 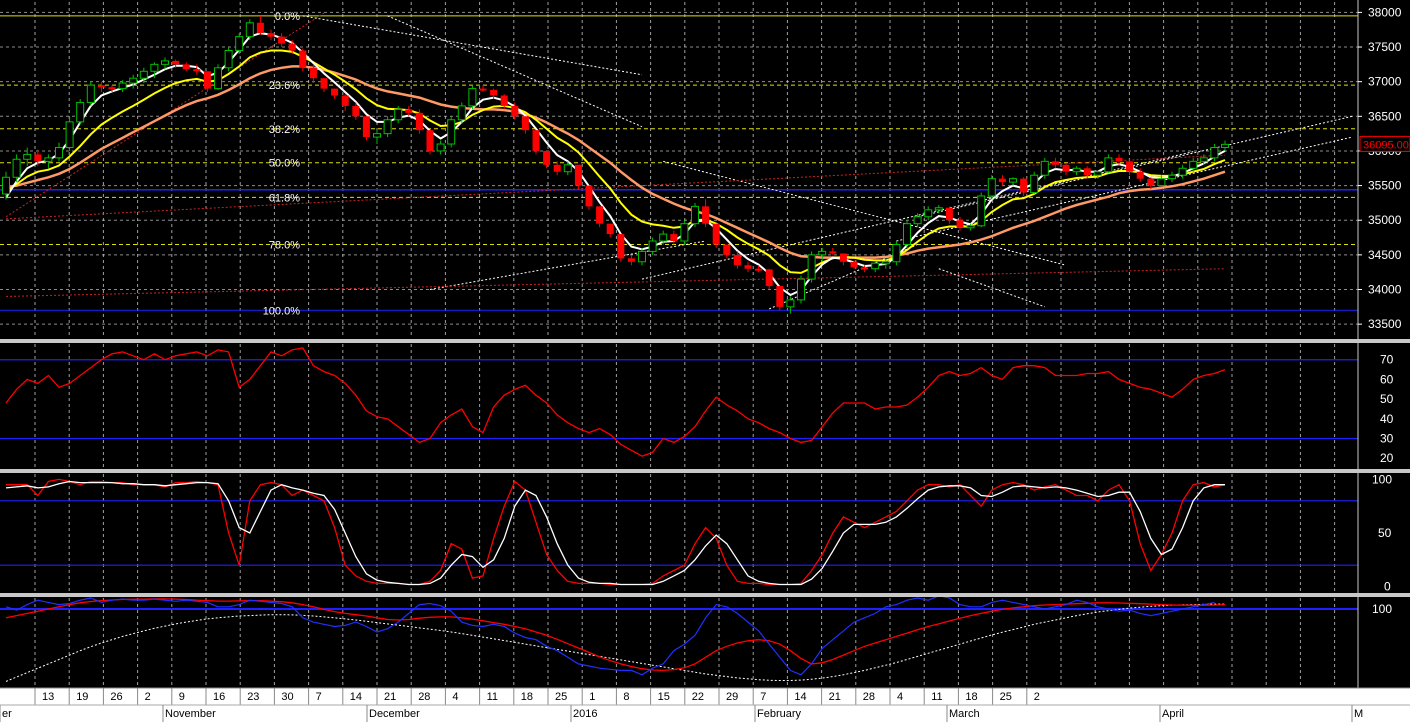 What do you see at coordinates (1385, 186) in the screenshot?
I see `price-tick-label: 35500` at bounding box center [1385, 186].